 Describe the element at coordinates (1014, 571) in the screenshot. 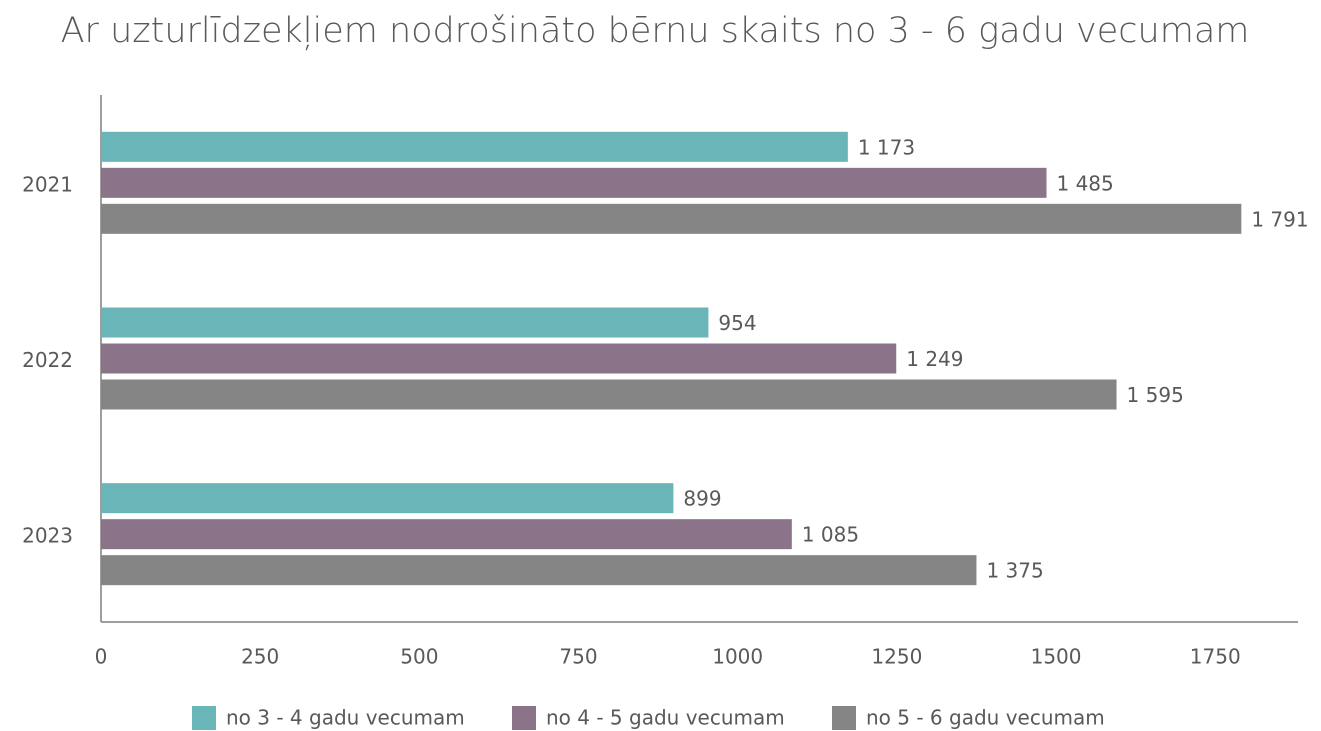

I see `data-label: 1 375` at that location.